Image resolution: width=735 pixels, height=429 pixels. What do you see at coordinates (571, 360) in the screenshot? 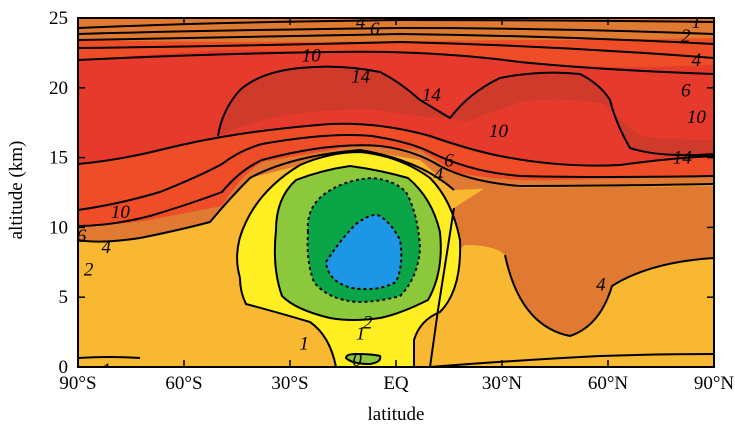
I see `isoline-2-north-surface` at bounding box center [571, 360].